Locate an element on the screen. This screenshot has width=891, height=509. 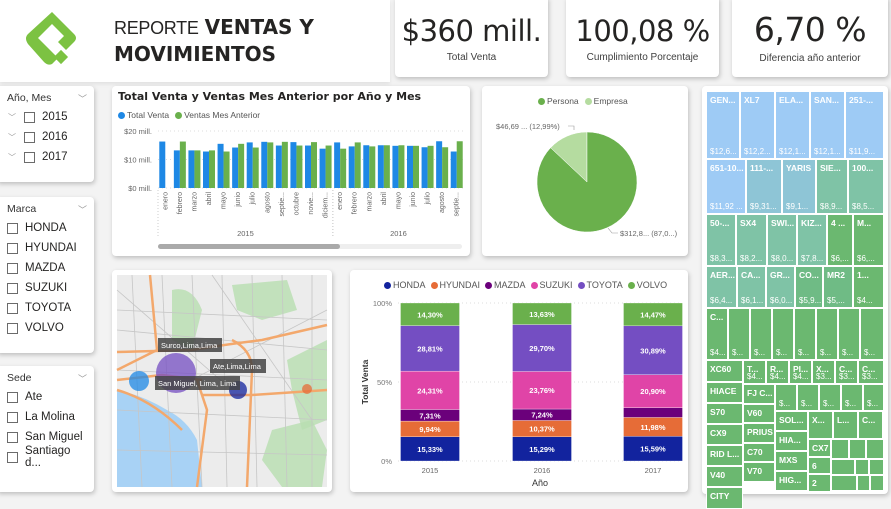
slicer-item: ﹀ 2016 is located at coordinates (38, 137).